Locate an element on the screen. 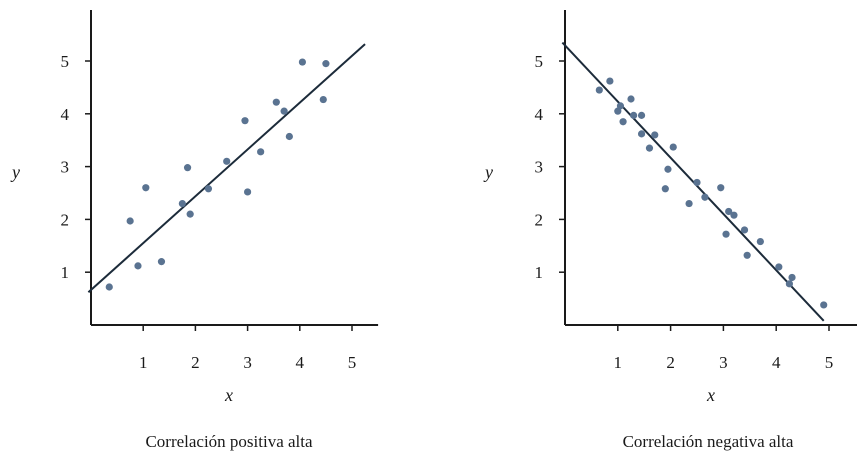 The height and width of the screenshot is (454, 857). chart-caption: Correlación positiva alta is located at coordinates (229, 441).